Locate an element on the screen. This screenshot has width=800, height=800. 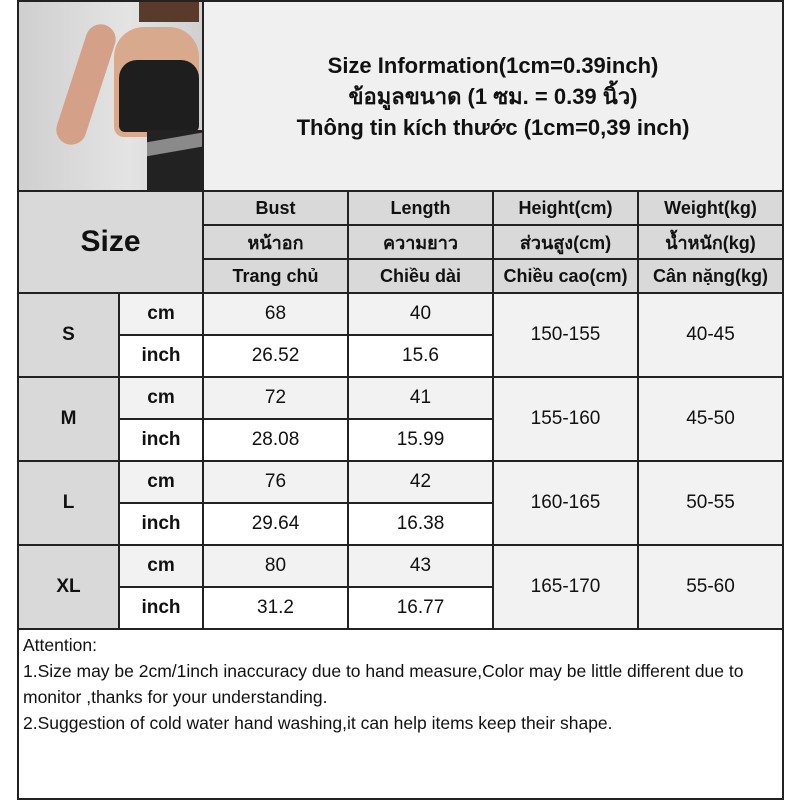
size-label: S is located at coordinates (68, 335).